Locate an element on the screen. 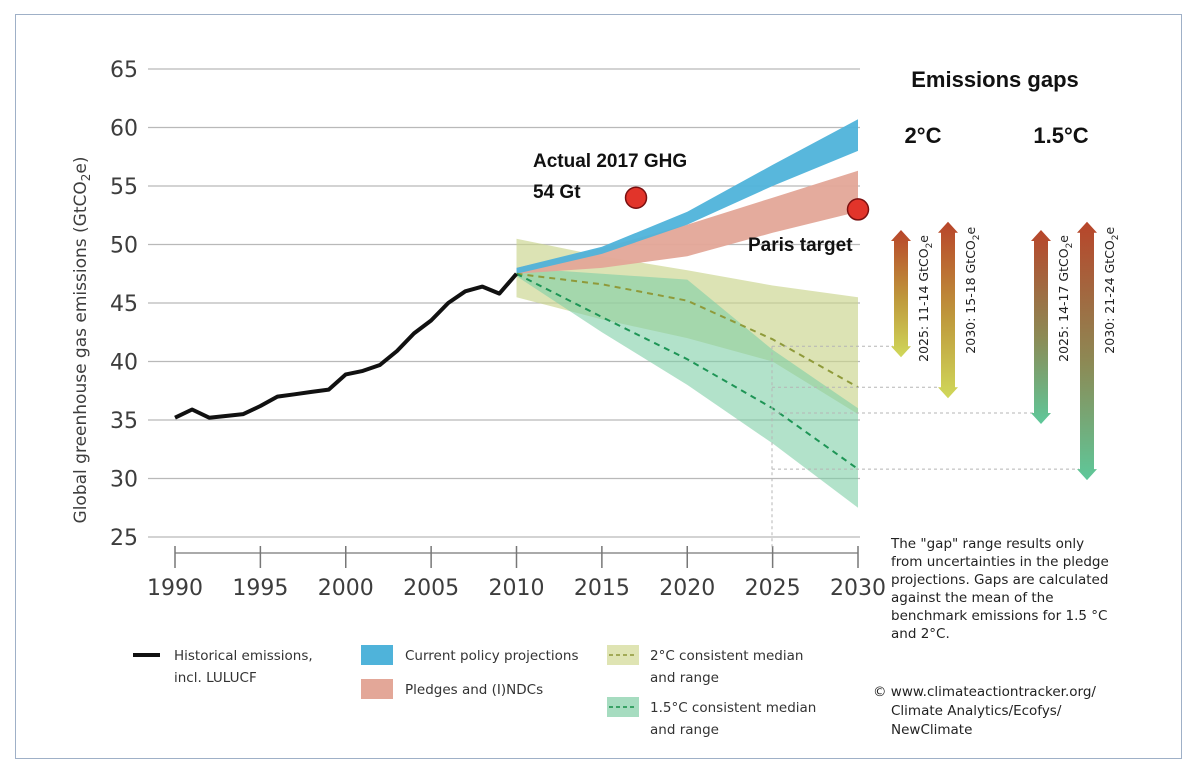 The width and height of the screenshot is (1200, 769). legend-pledges-label: Pledges and (I)NDCs is located at coordinates (474, 690).